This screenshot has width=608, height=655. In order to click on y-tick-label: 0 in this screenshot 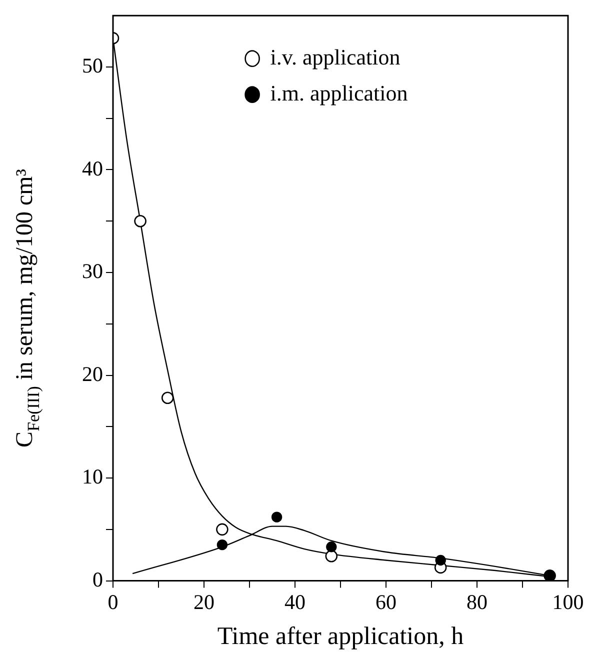, I will do `click(97, 579)`.